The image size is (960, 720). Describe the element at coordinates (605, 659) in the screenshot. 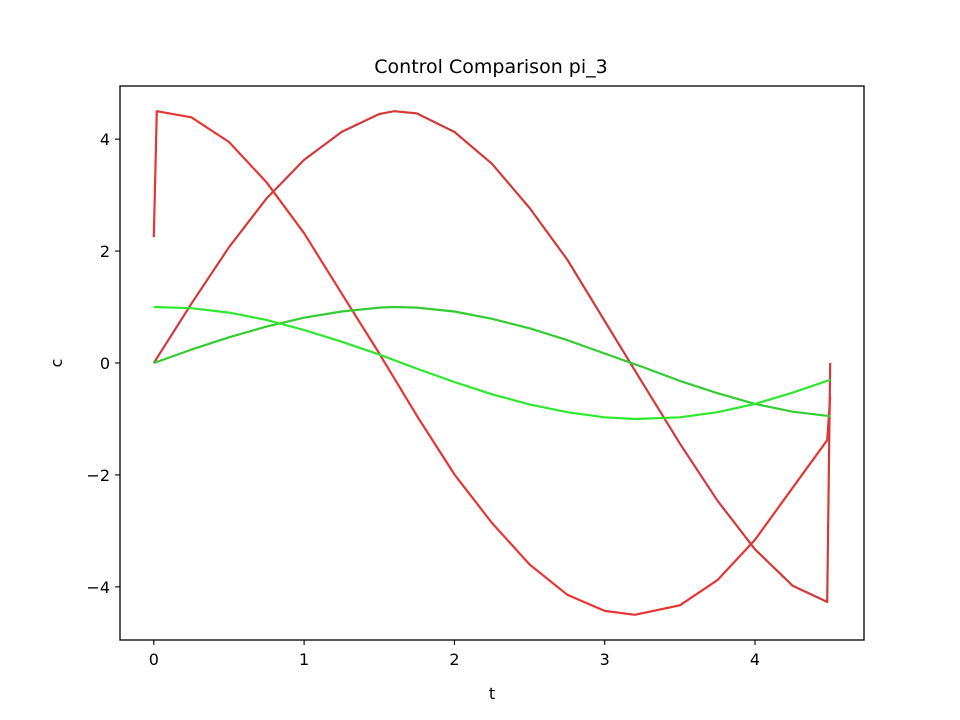

I see `x-tick-label: 3` at that location.